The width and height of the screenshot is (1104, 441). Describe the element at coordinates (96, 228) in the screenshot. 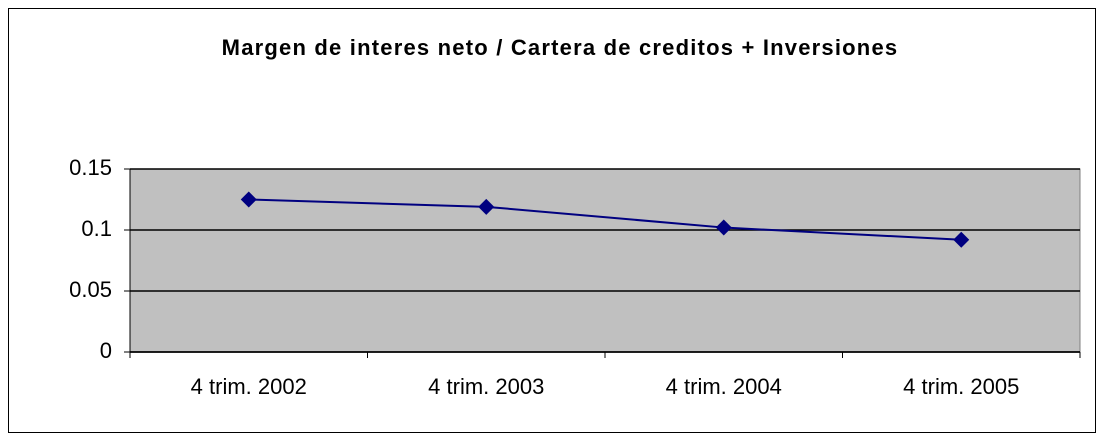

I see `y-tick-label: 0.1` at that location.